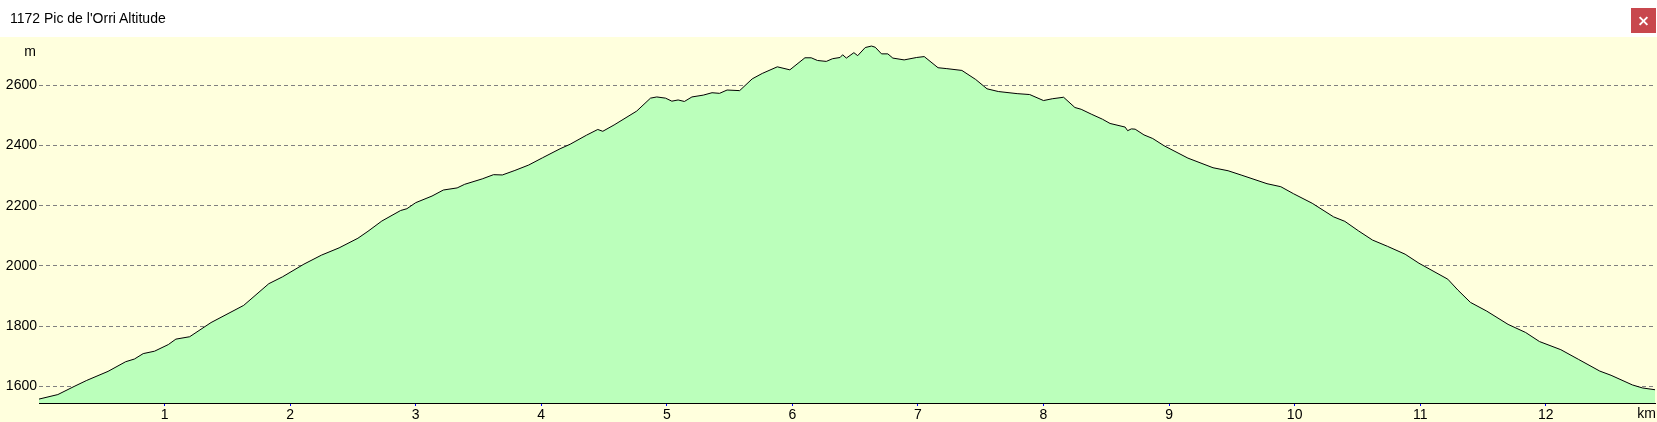 The image size is (1657, 422). Describe the element at coordinates (1294, 414) in the screenshot. I see `x-tick-label: 10` at that location.